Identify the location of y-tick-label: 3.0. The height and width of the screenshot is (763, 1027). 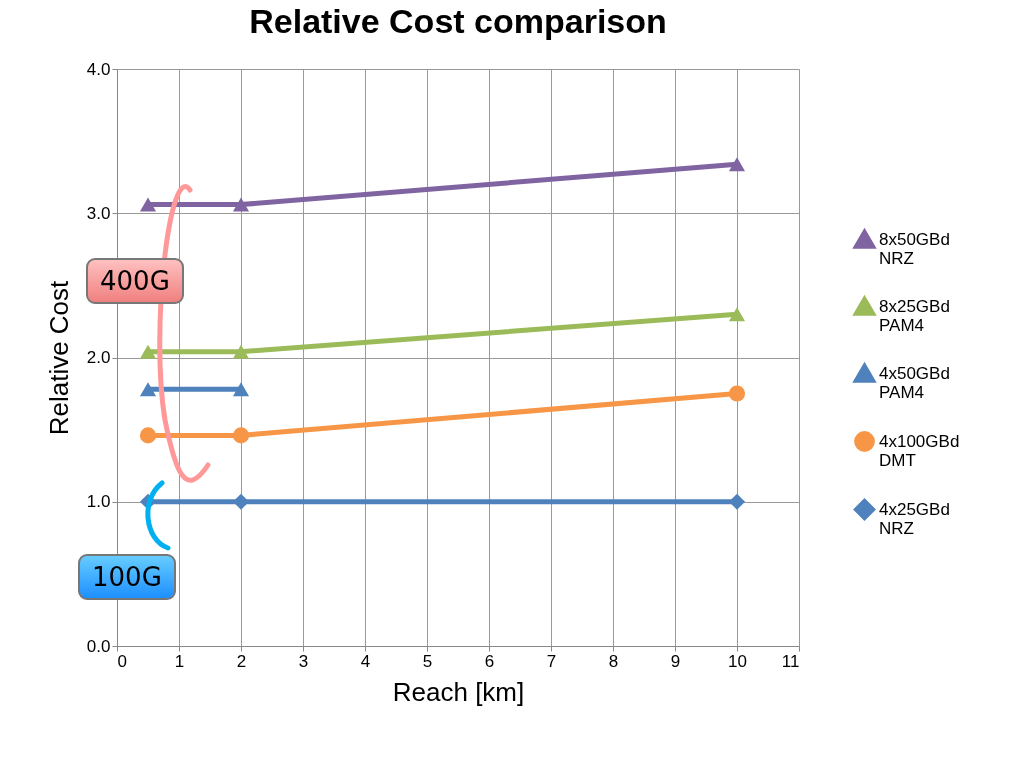
(98, 213).